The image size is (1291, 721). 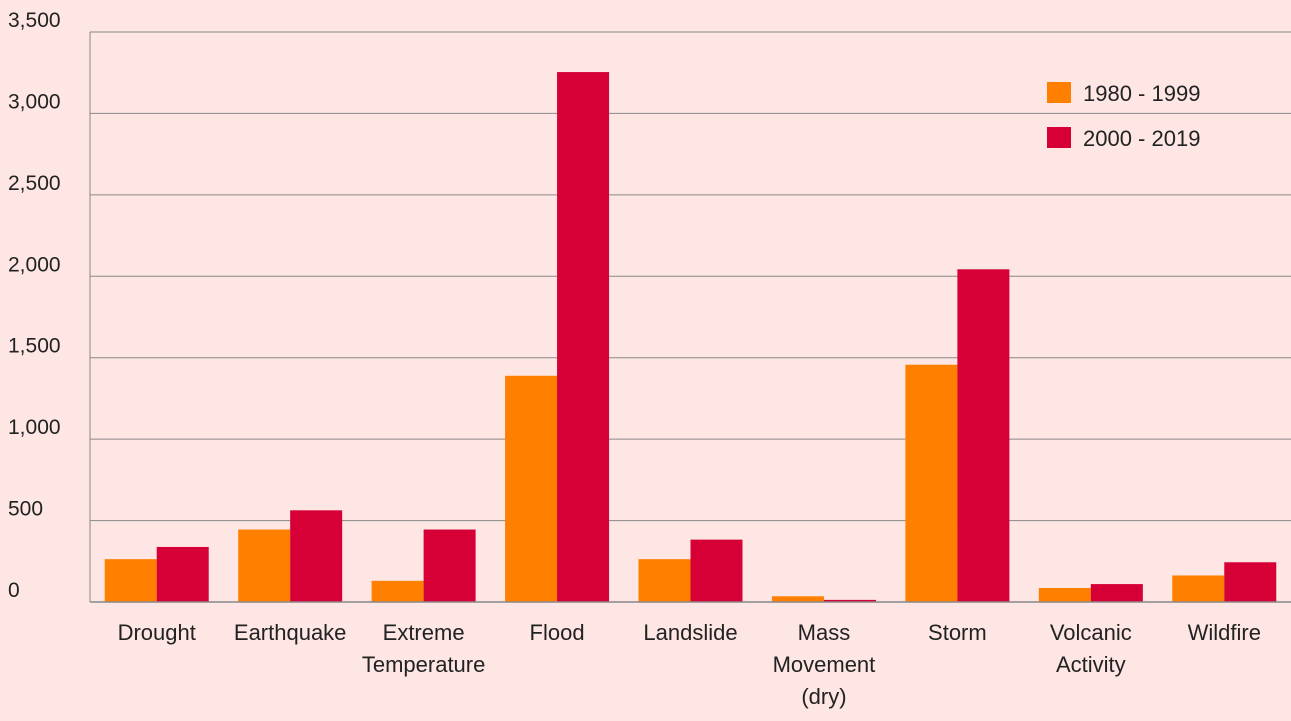 What do you see at coordinates (1224, 632) in the screenshot?
I see `x-tick-label: Wildfire` at bounding box center [1224, 632].